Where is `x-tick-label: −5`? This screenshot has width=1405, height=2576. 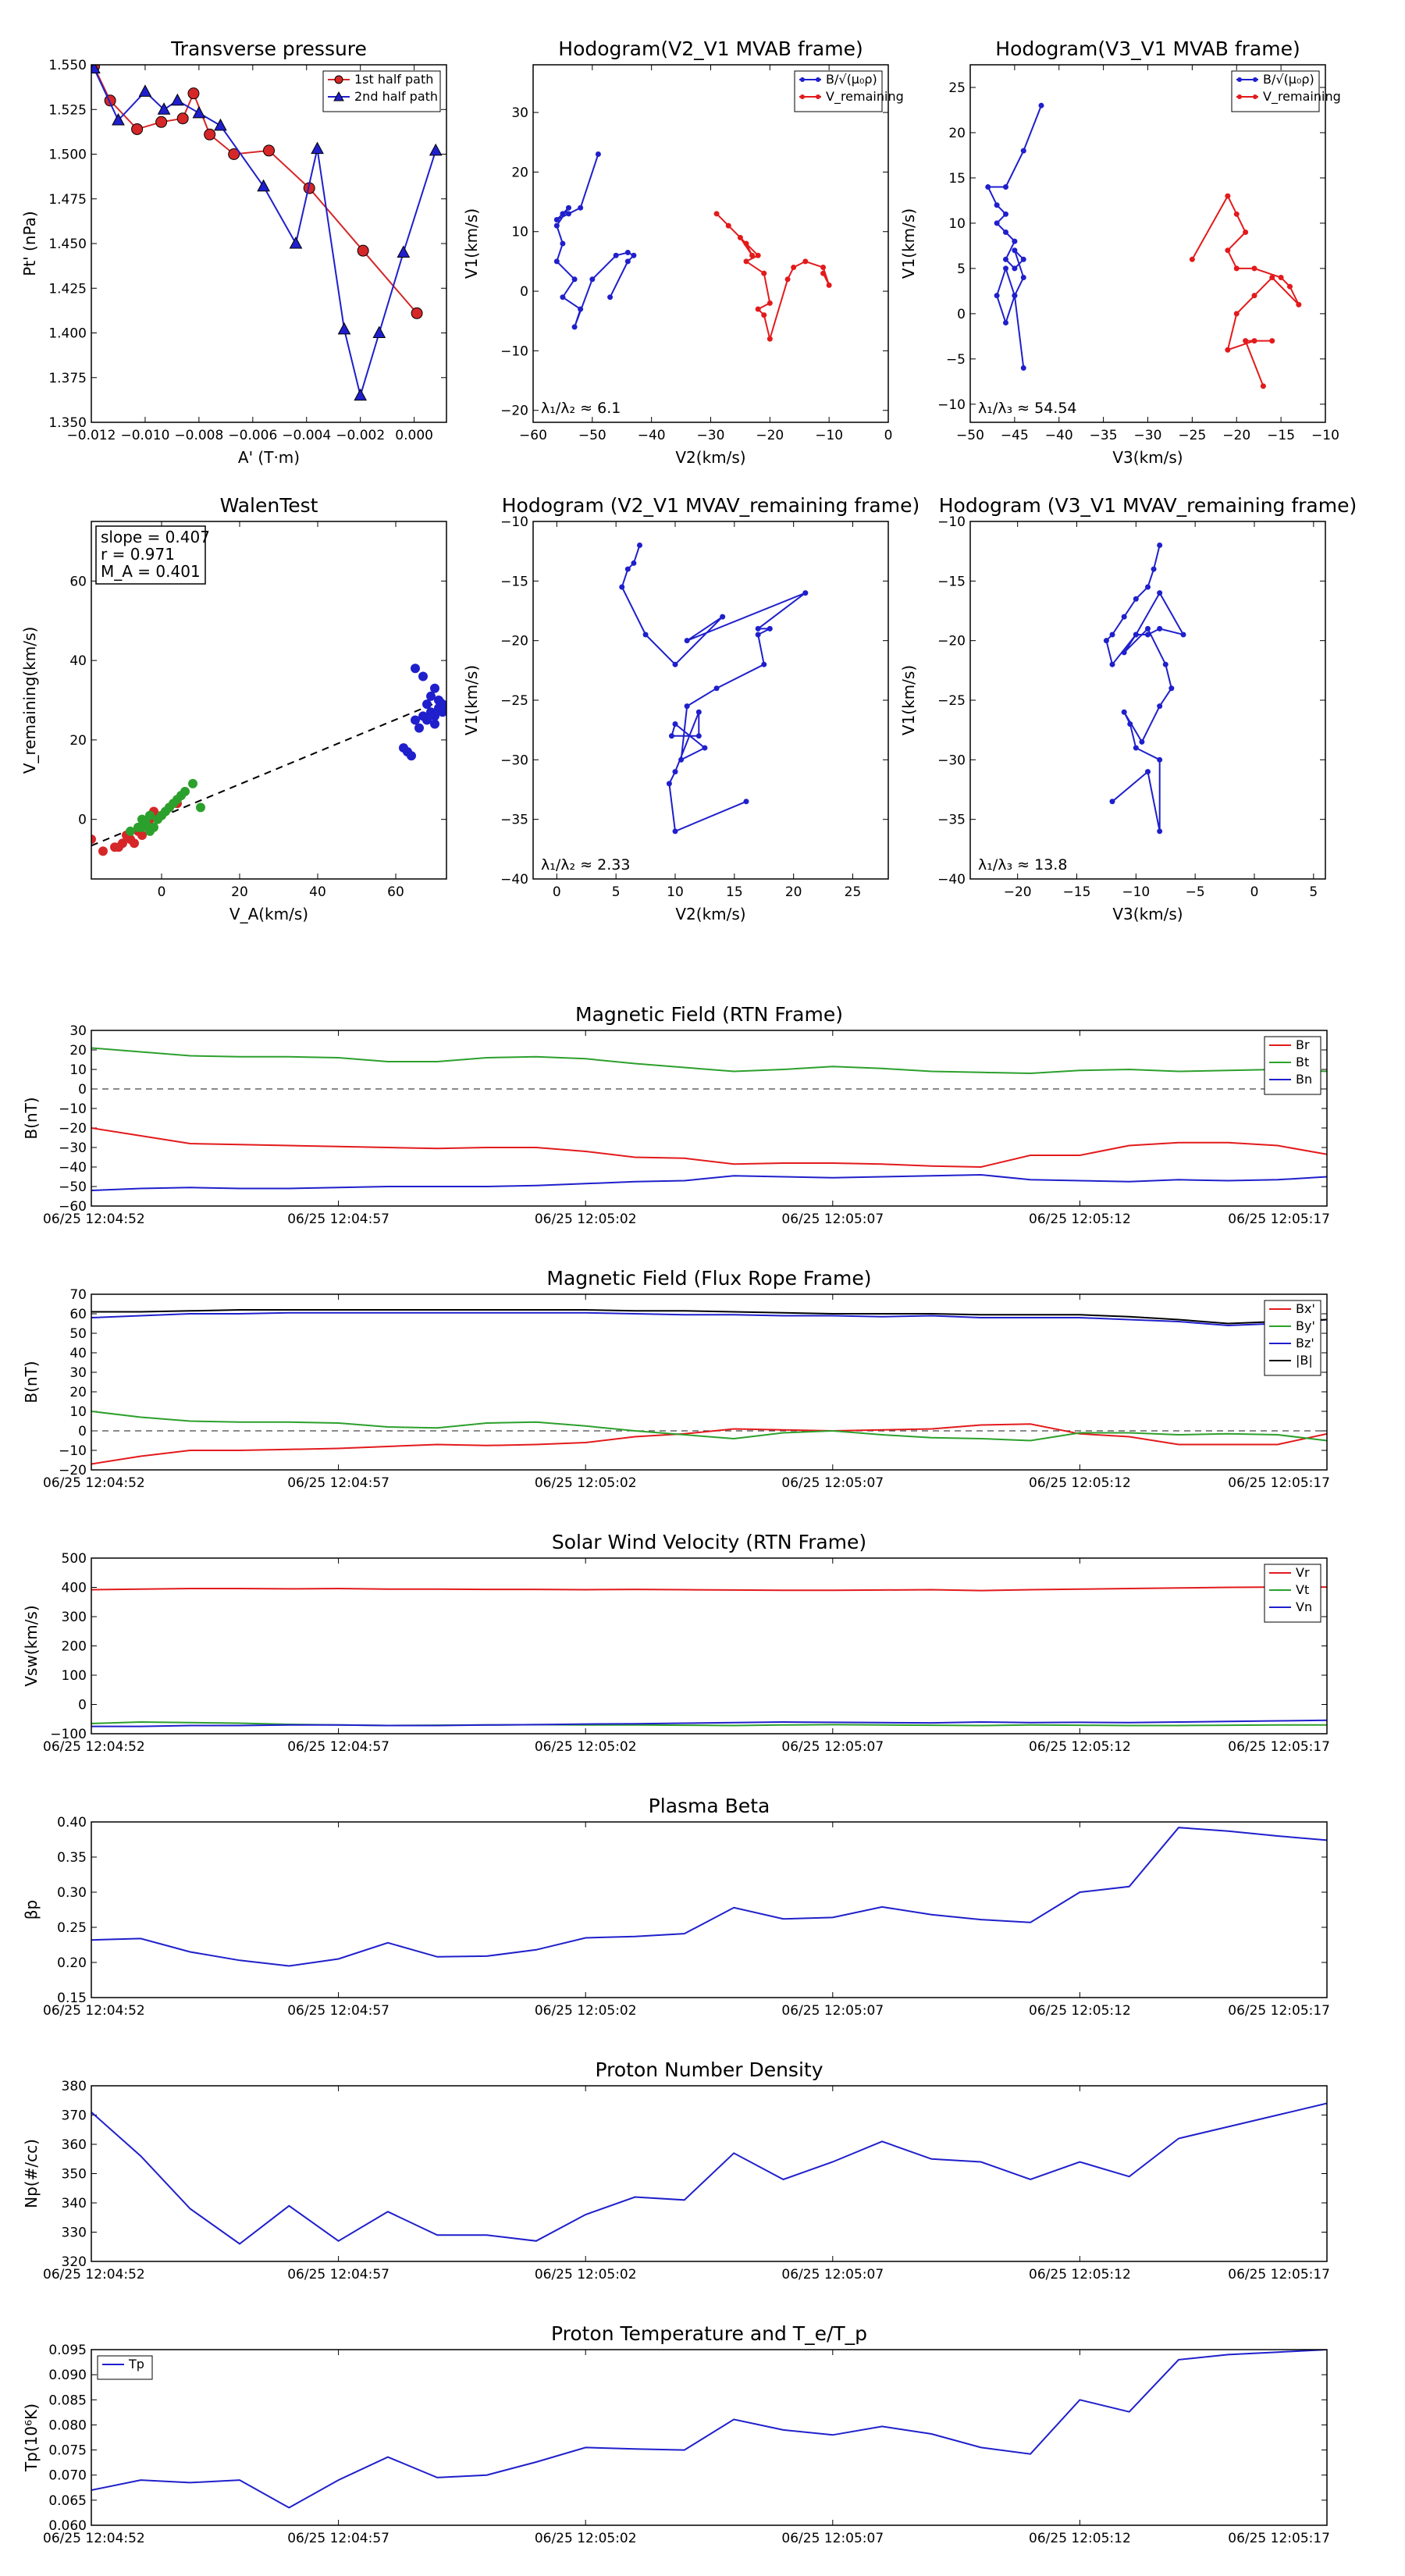
x-tick-label: −5 is located at coordinates (1196, 892).